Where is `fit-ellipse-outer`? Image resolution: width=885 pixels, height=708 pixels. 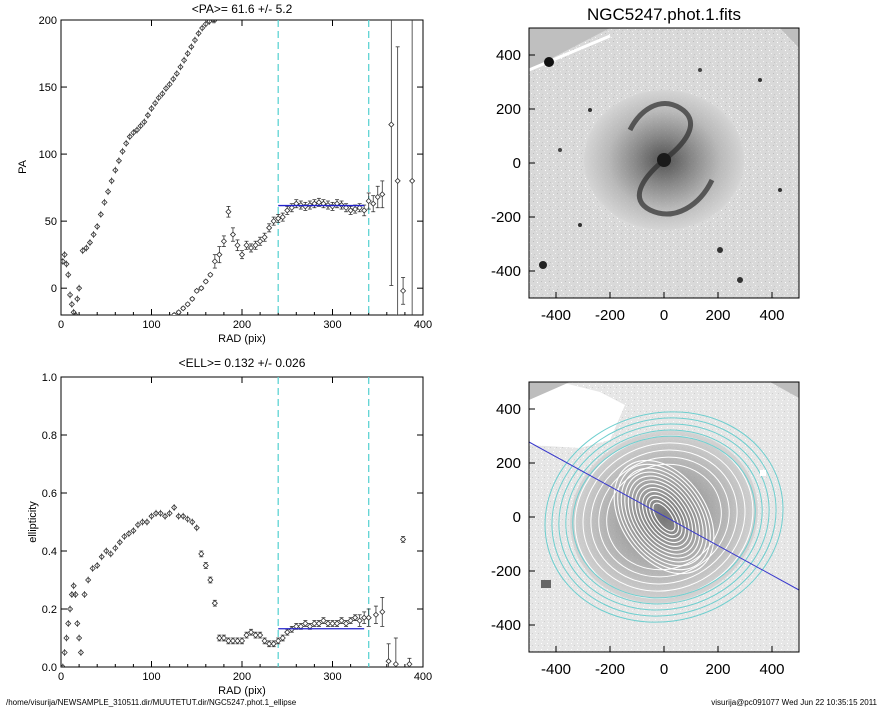
fit-ellipse-outer is located at coordinates (664, 517).